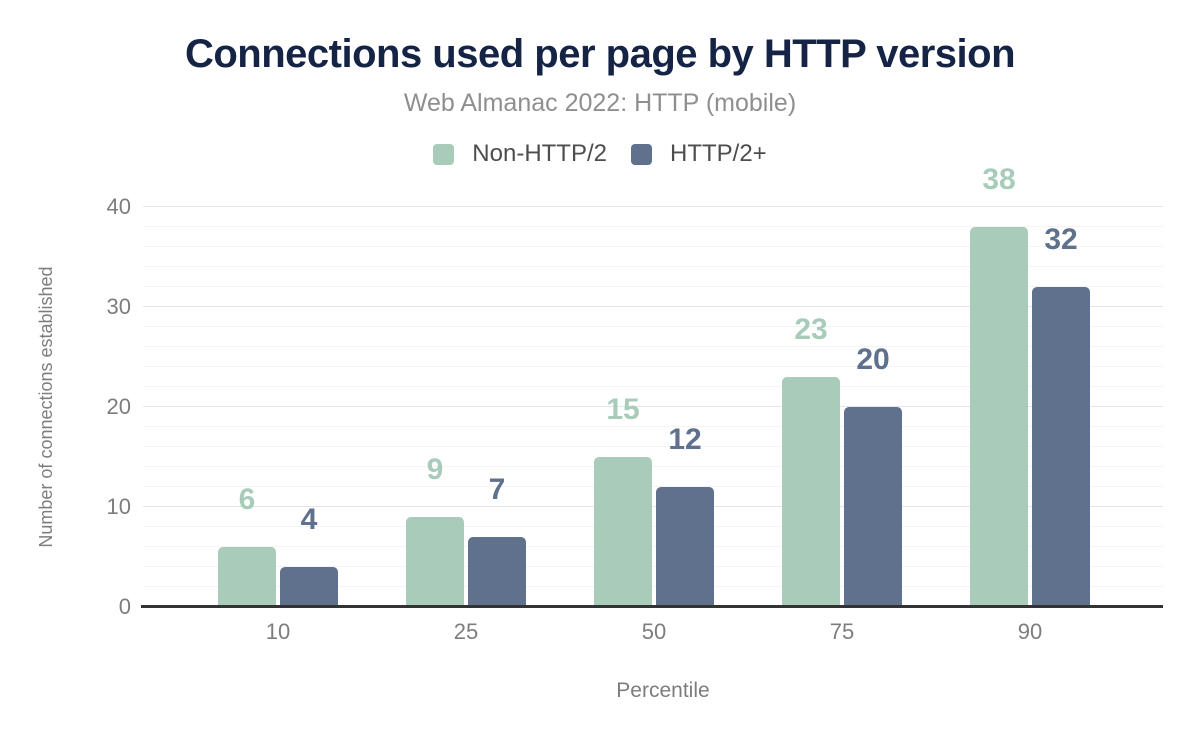  Describe the element at coordinates (497, 572) in the screenshot. I see `bar-http2-p25` at that location.